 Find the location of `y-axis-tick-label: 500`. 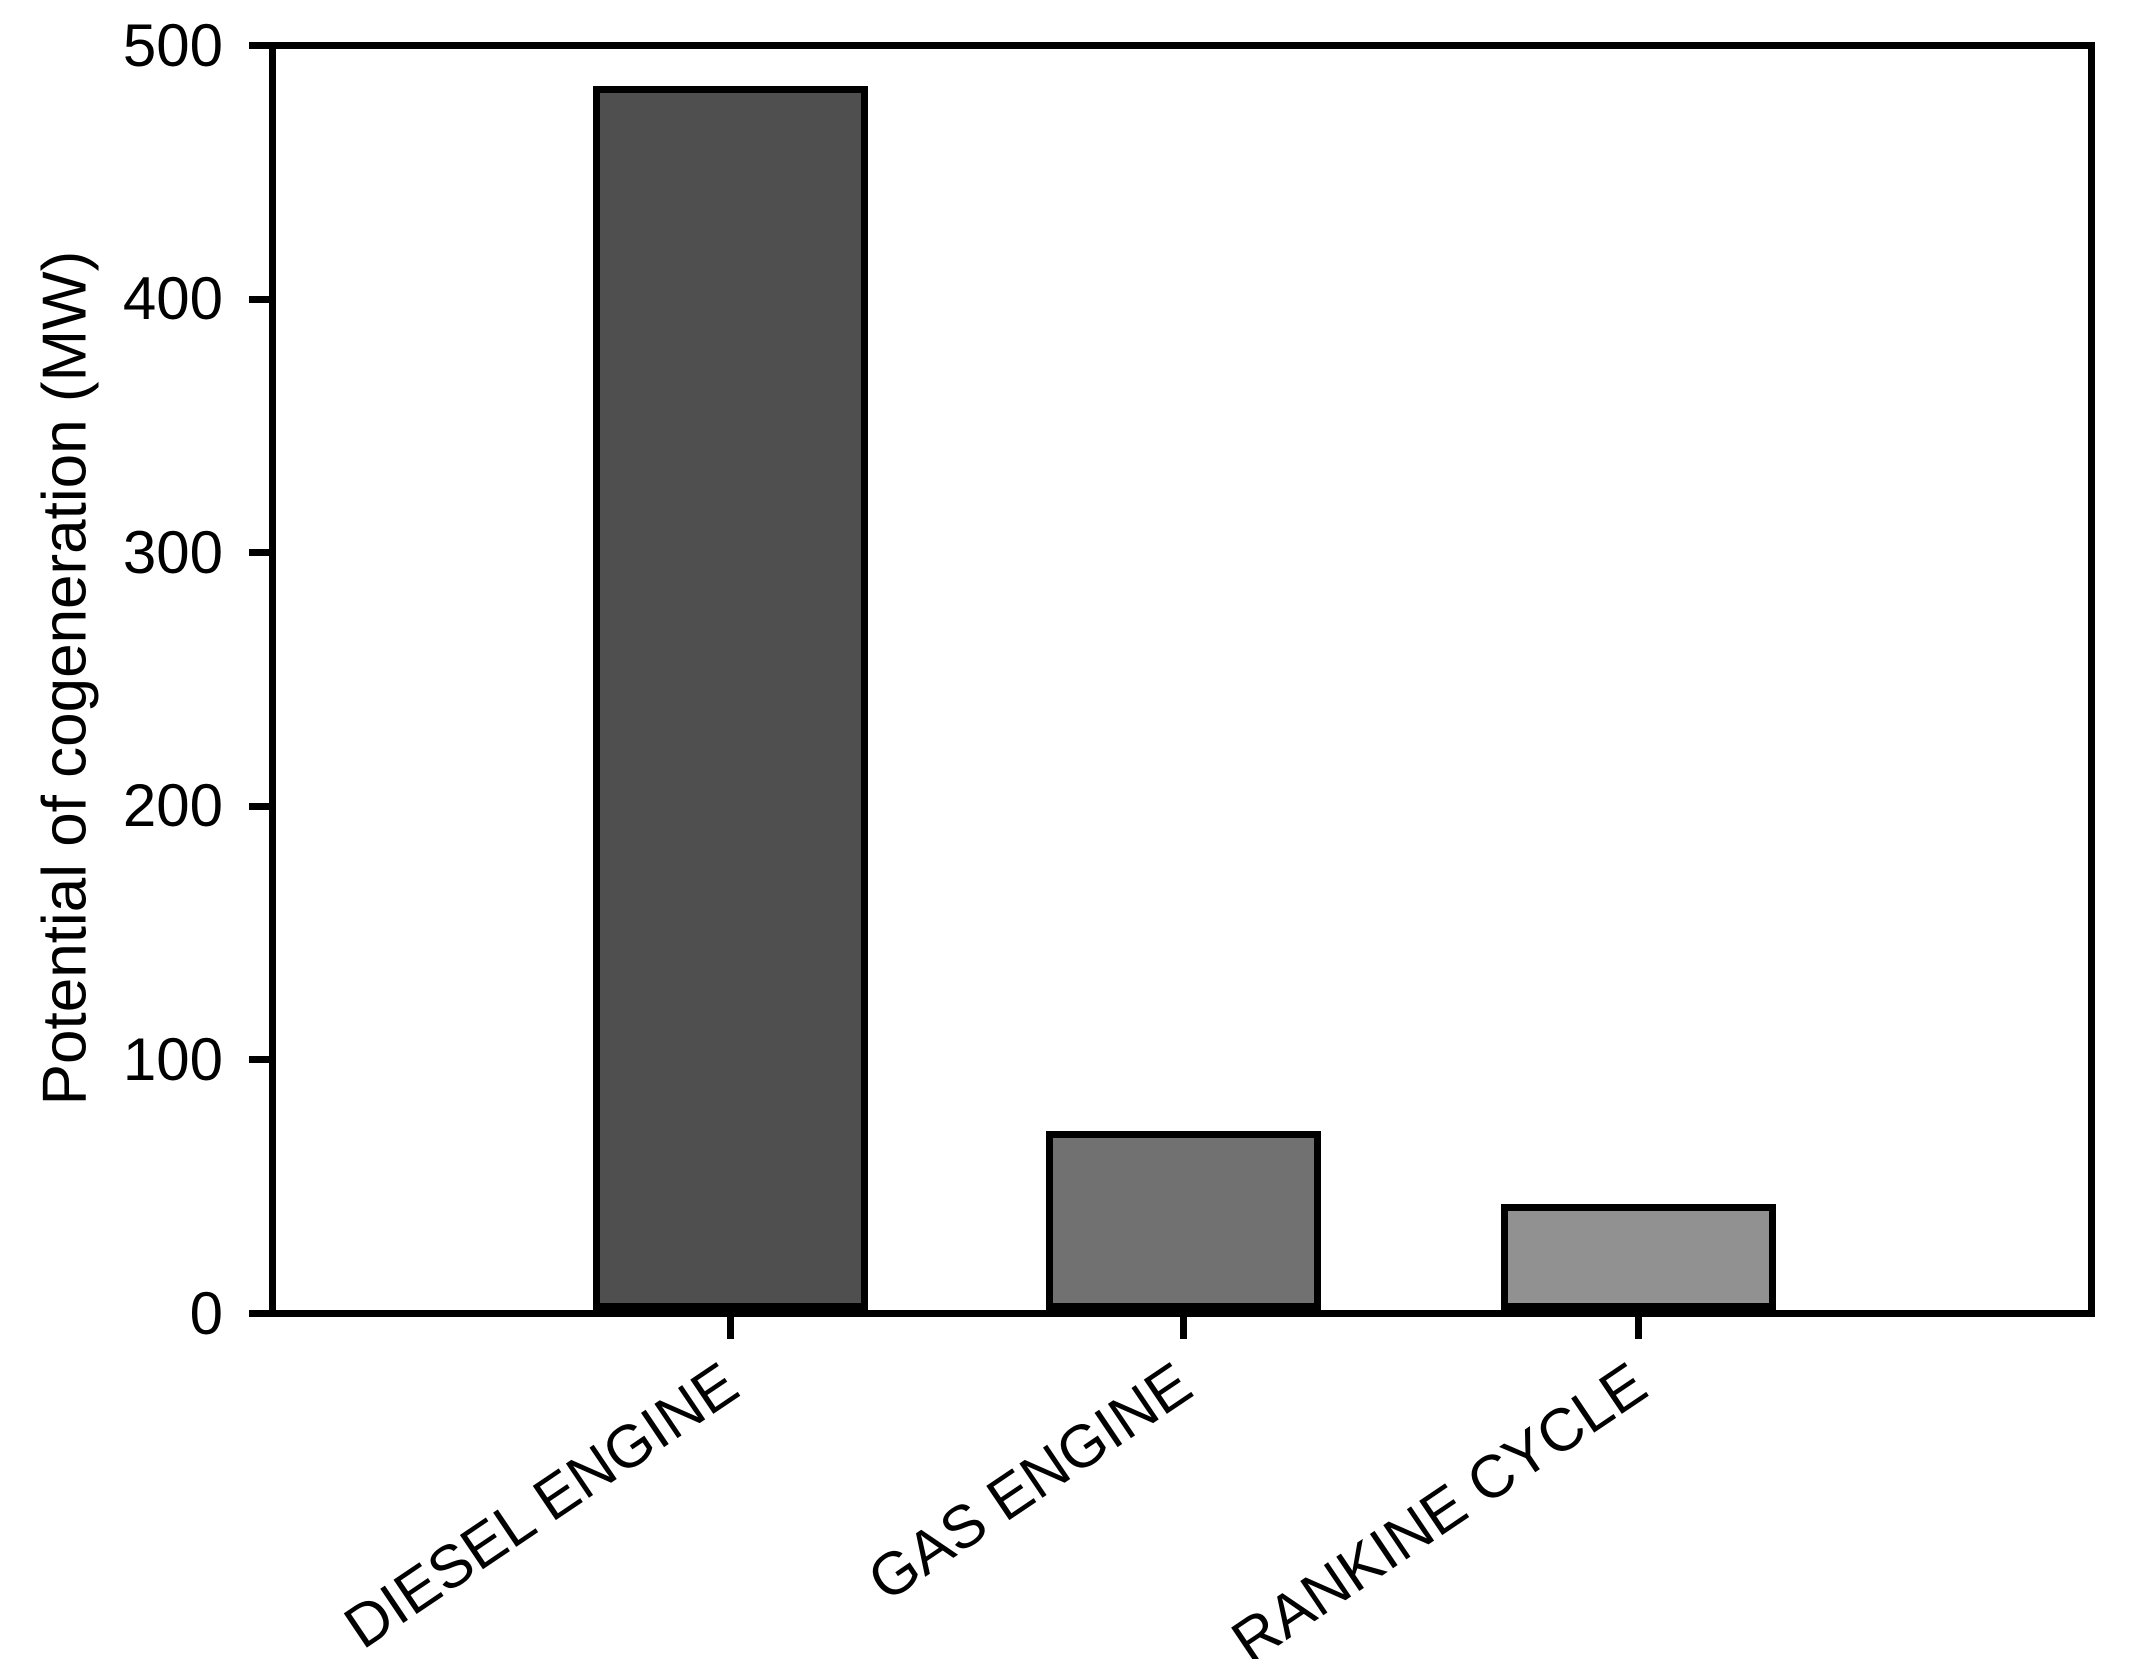

y-axis-tick-label: 500 is located at coordinates (172, 45).